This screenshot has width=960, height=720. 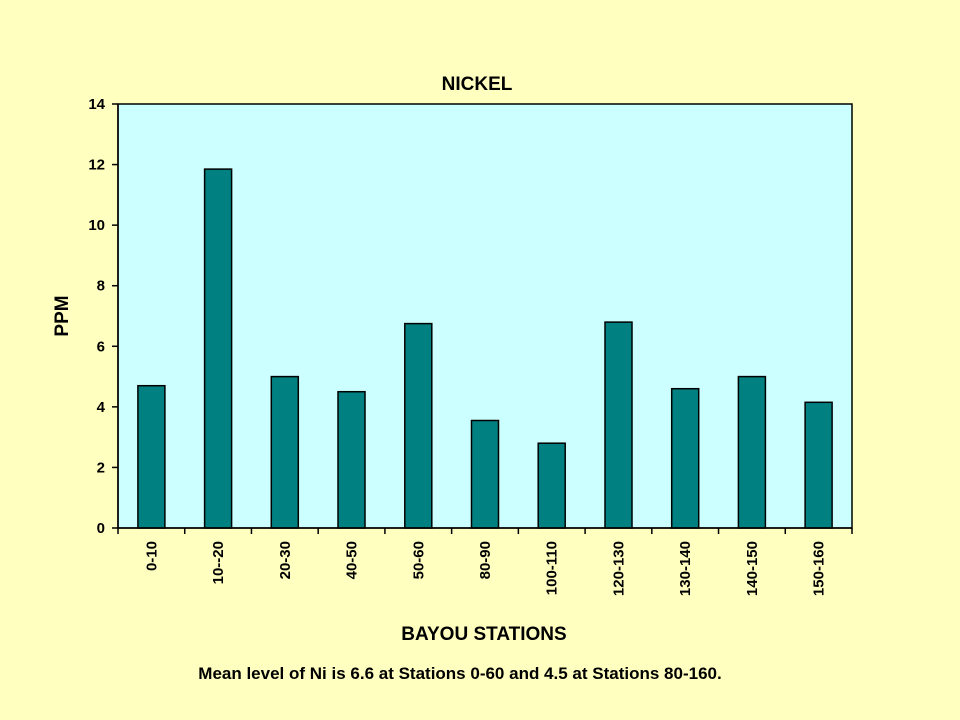 I want to click on y-ticks-group: 0 2 4 6 8 10 12 14, so click(x=103, y=316).